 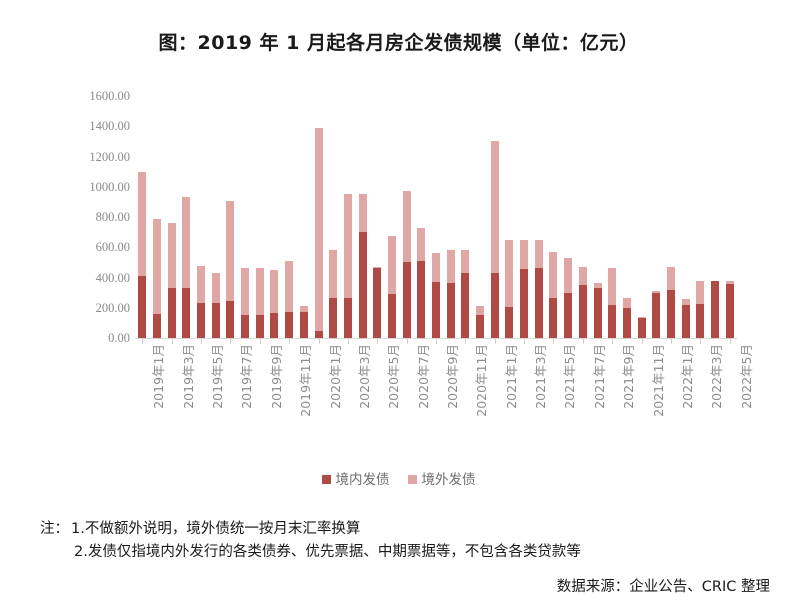 What do you see at coordinates (364, 376) in the screenshot?
I see `x-axis-tick-label: 2020年3月` at bounding box center [364, 376].